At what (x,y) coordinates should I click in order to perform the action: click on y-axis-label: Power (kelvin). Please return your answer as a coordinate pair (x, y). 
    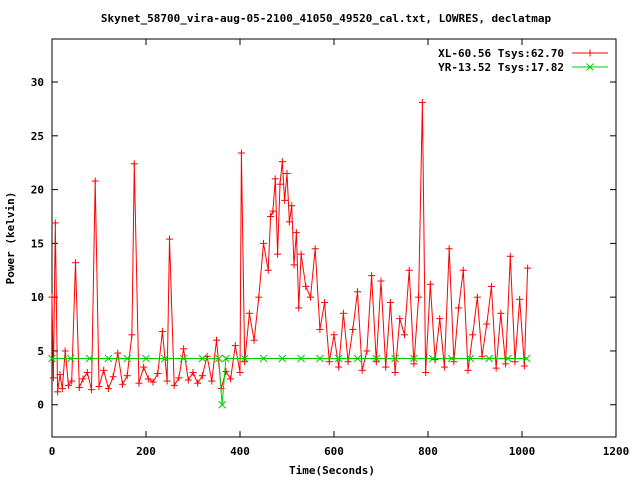
    Looking at the image, I should click on (10, 238).